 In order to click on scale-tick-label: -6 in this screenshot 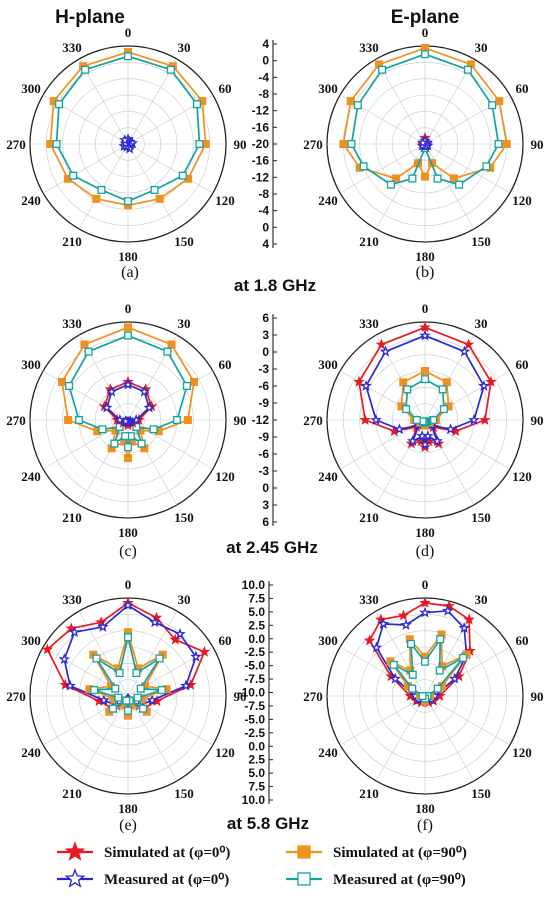, I will do `click(263, 386)`.